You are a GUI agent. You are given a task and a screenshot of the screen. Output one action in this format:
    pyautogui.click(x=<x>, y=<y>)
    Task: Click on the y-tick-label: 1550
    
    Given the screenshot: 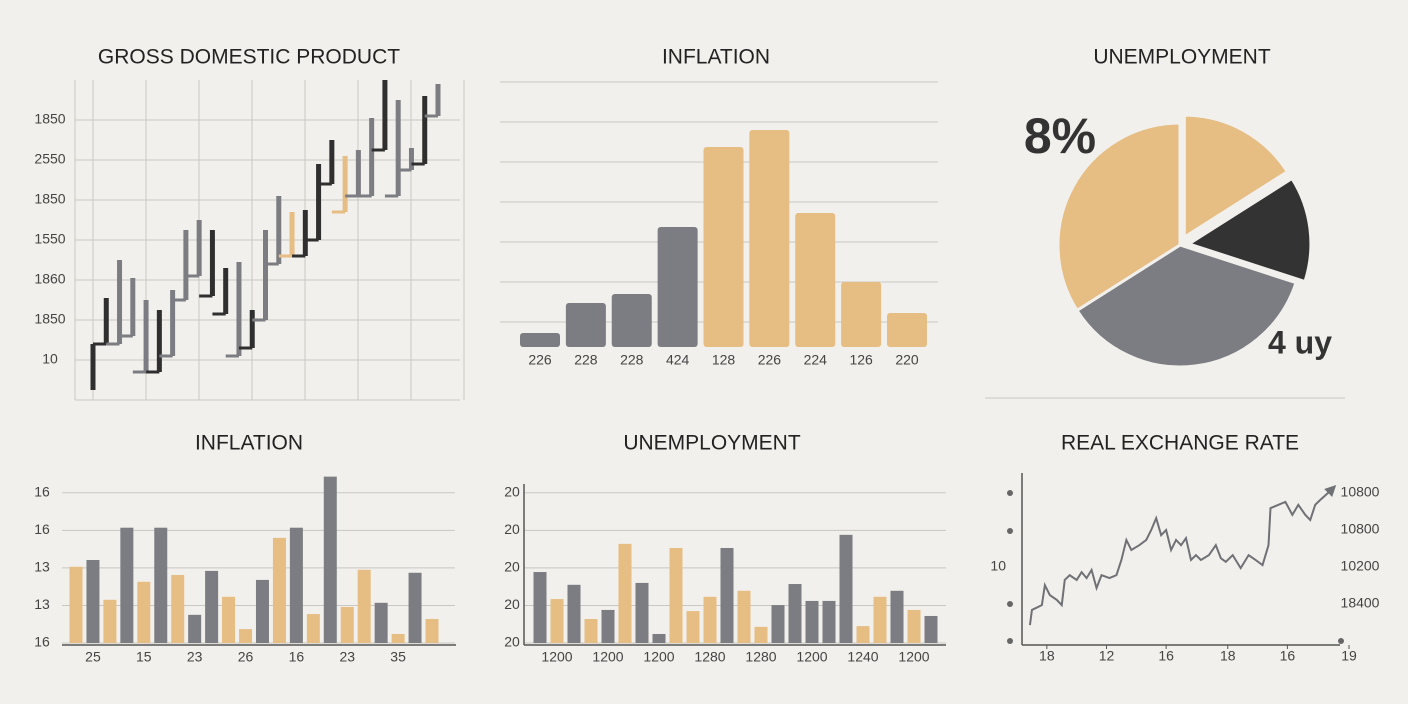 What is the action you would take?
    pyautogui.click(x=49, y=239)
    